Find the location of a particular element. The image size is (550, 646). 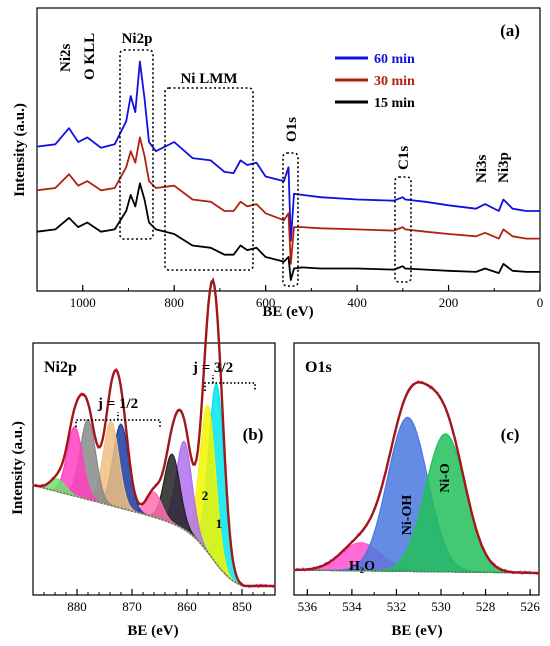

annotation-ni2s: Ni2s is located at coordinates (66, 58).